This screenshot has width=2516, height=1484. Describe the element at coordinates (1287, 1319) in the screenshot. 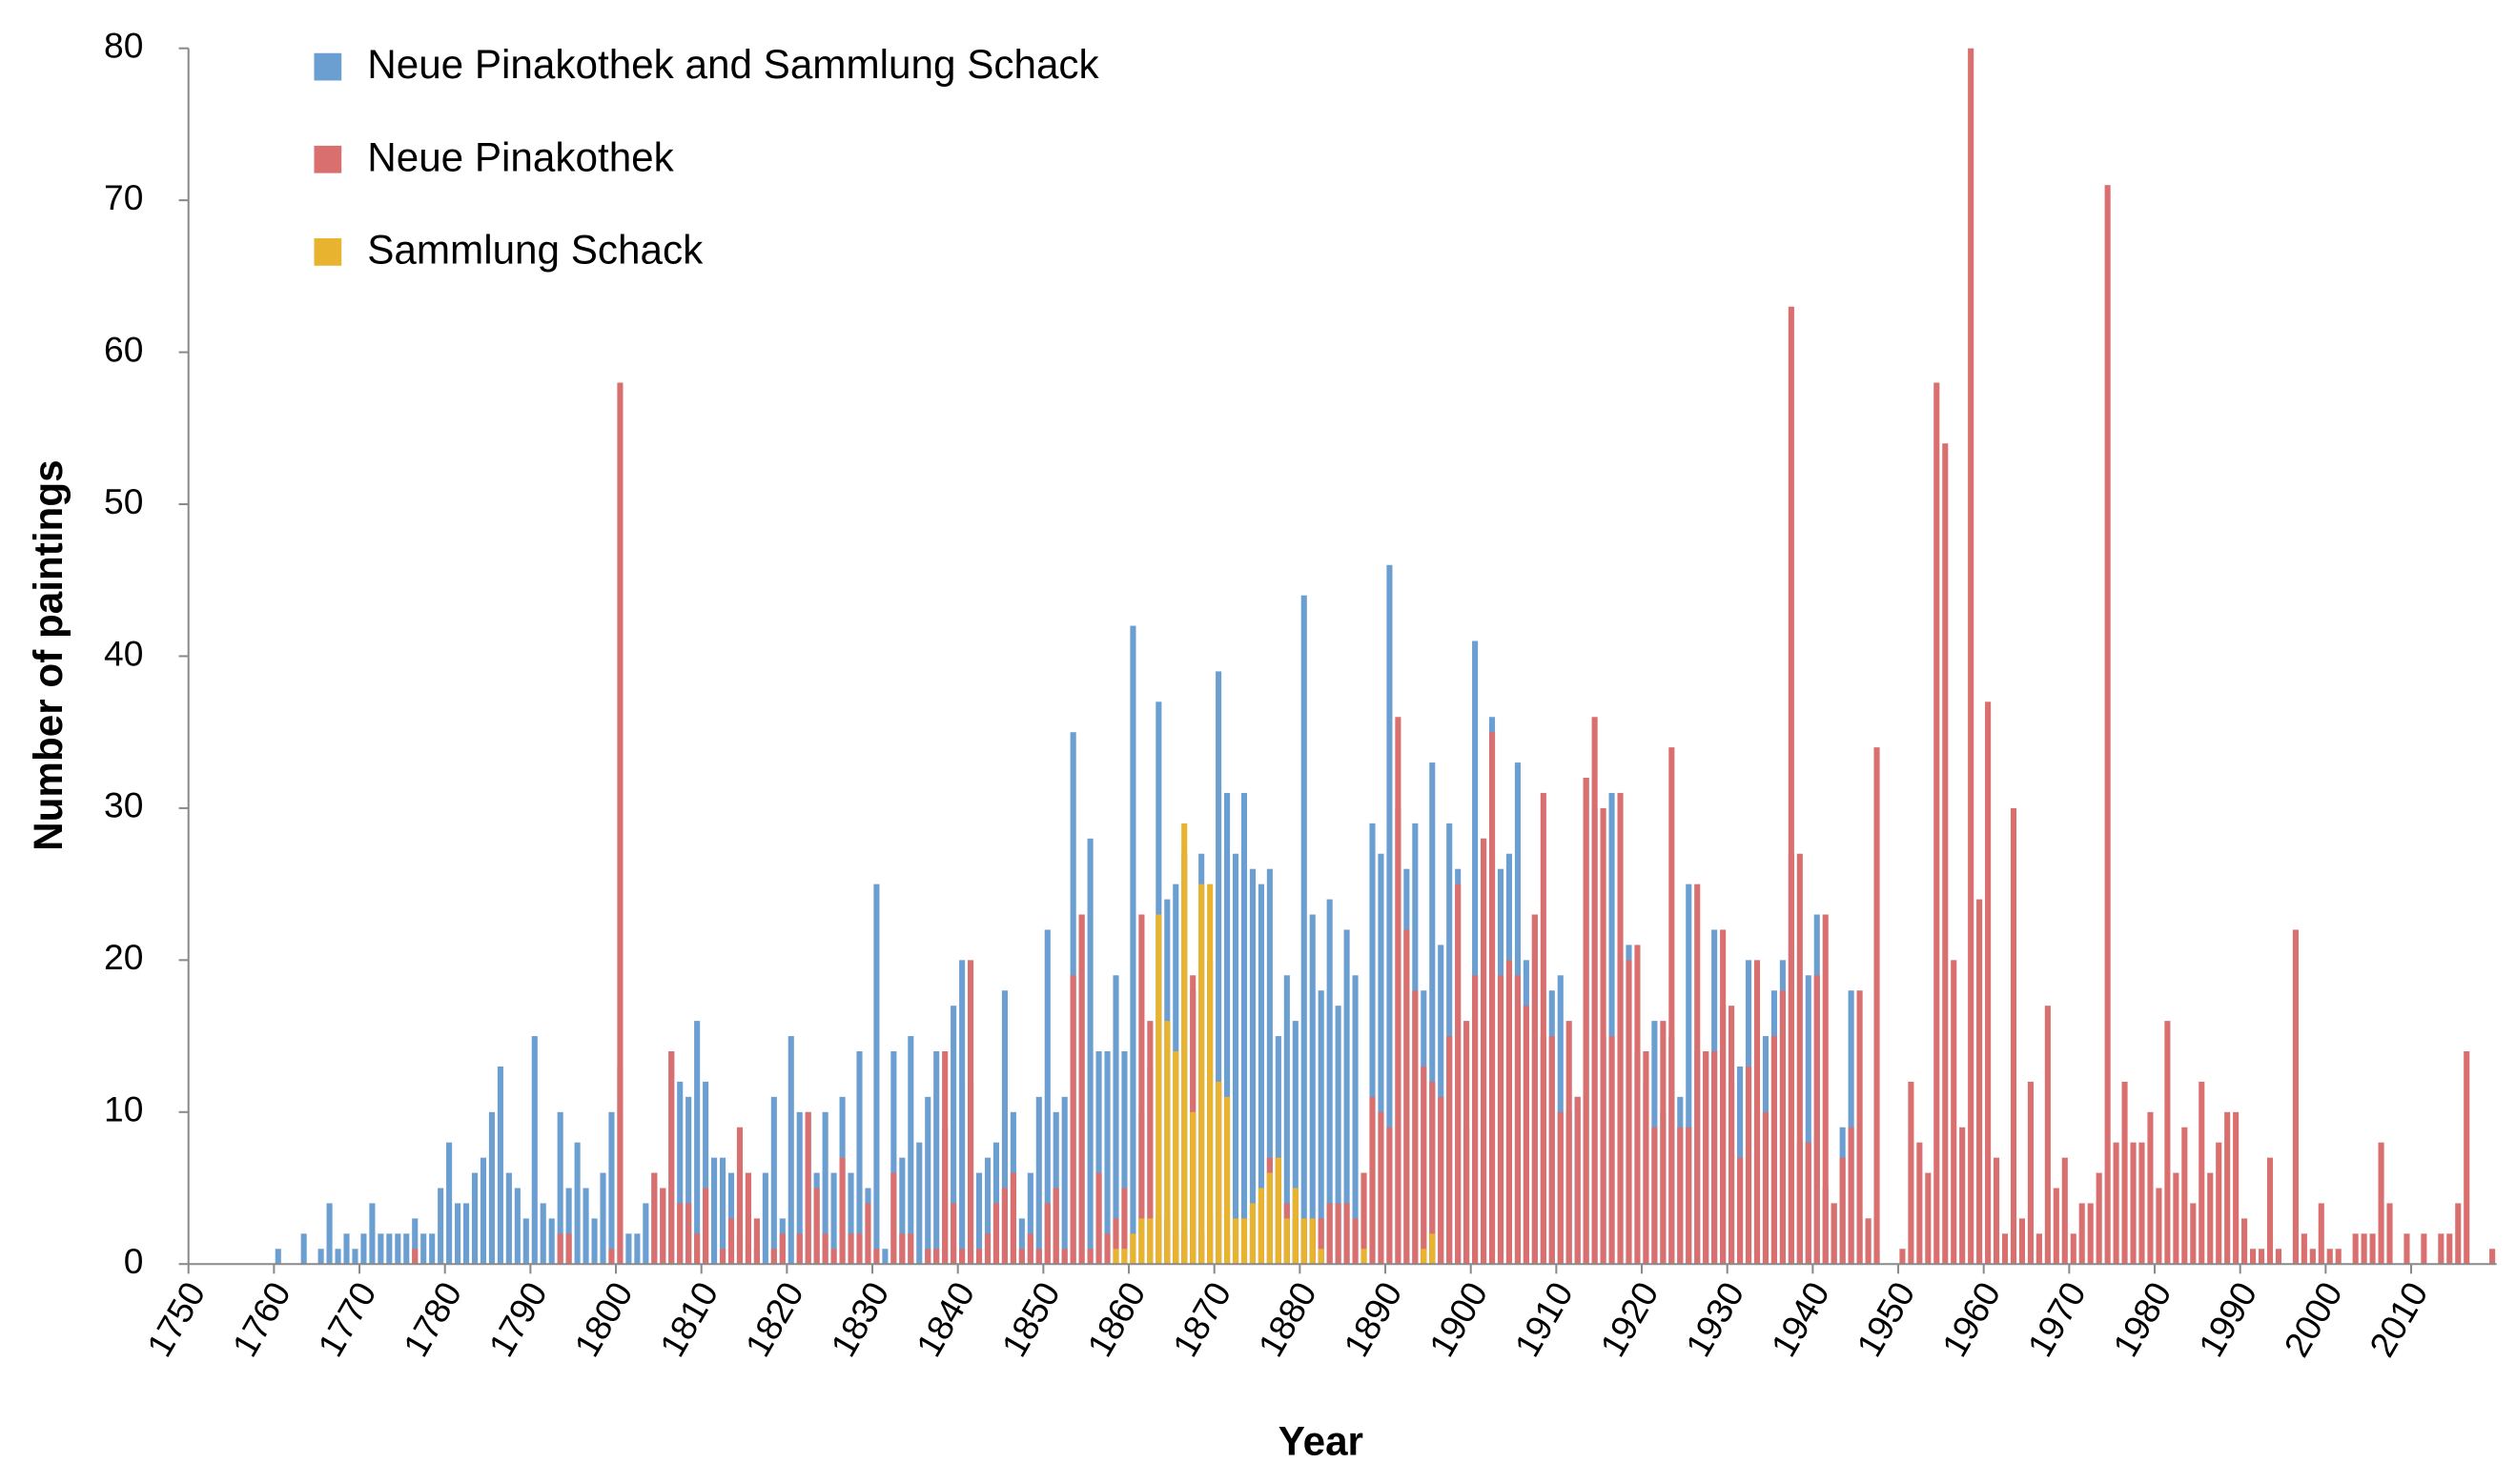

I see `x-tick-label: 1880` at that location.